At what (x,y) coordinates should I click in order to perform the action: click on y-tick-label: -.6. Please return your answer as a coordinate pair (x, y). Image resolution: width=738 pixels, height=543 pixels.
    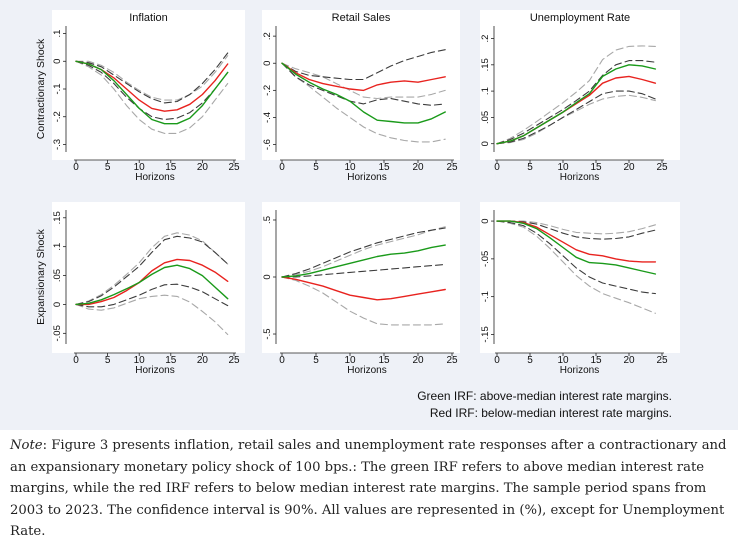
    Looking at the image, I should click on (267, 144).